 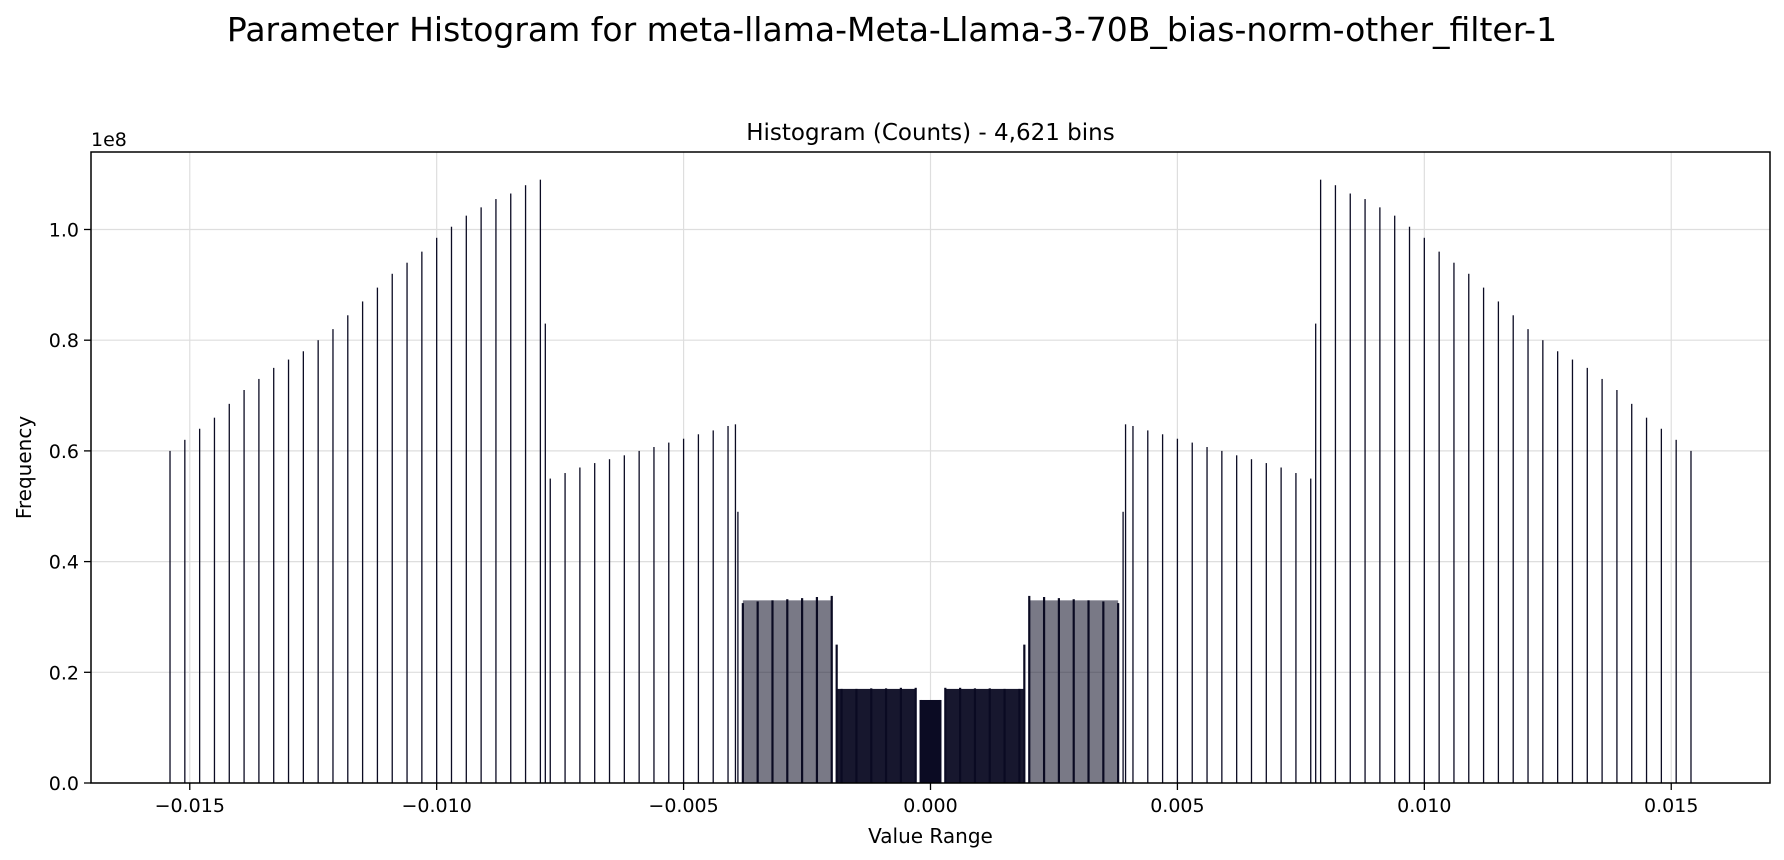 I want to click on x-tick-label: −0.015, so click(x=190, y=806).